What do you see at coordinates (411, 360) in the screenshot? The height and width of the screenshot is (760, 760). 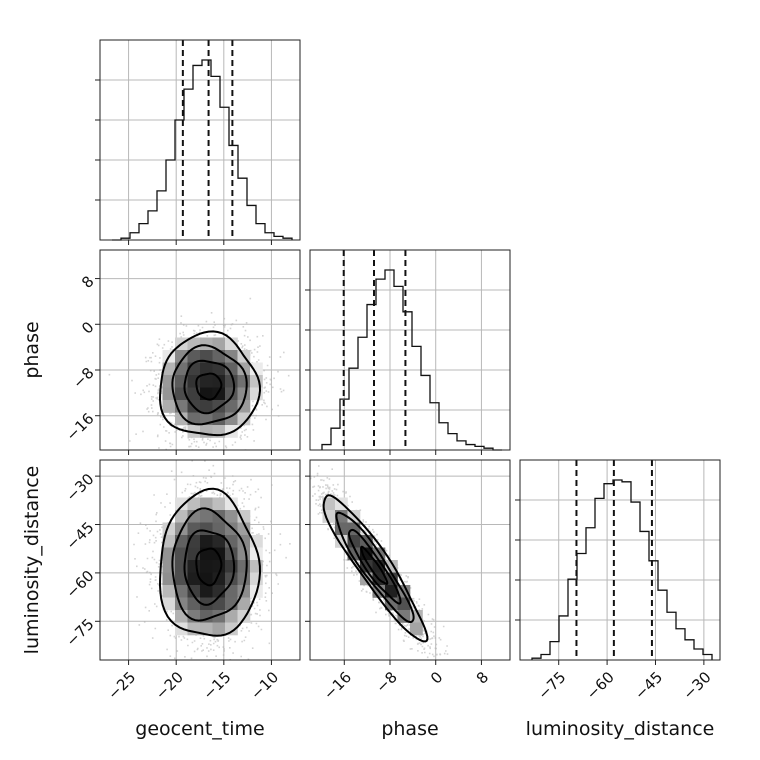 I see `histogram-phase` at bounding box center [411, 360].